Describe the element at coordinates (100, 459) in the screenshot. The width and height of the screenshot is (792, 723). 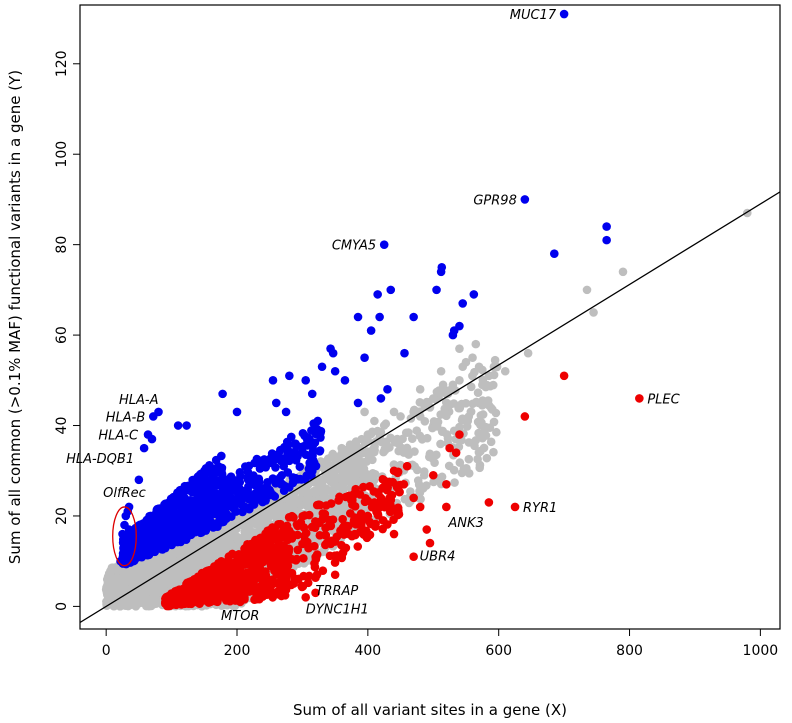
I see `gene-label: HLA-DQB1` at that location.